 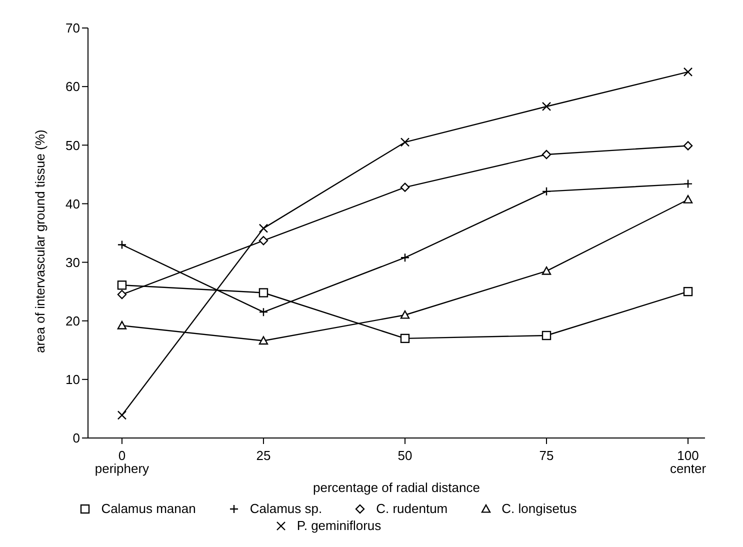 What do you see at coordinates (339, 525) in the screenshot?
I see `legend-label: P. geminiflorus` at bounding box center [339, 525].